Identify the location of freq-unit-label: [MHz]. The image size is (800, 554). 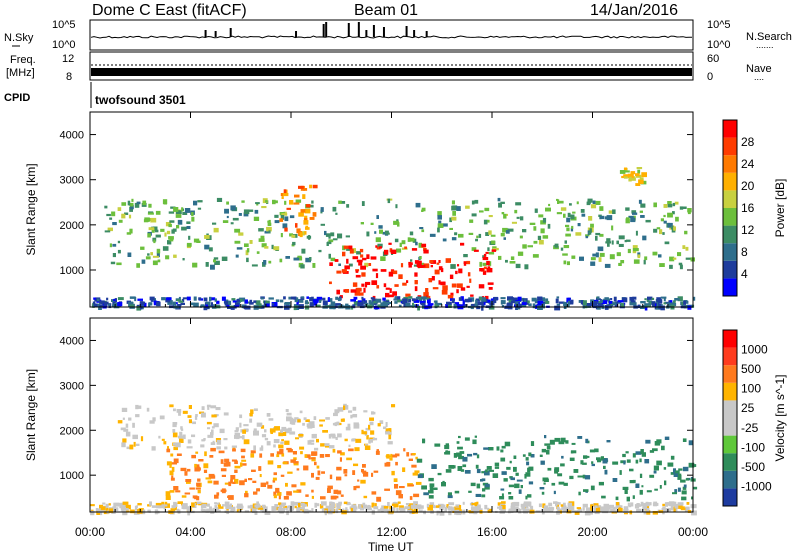
(20, 73).